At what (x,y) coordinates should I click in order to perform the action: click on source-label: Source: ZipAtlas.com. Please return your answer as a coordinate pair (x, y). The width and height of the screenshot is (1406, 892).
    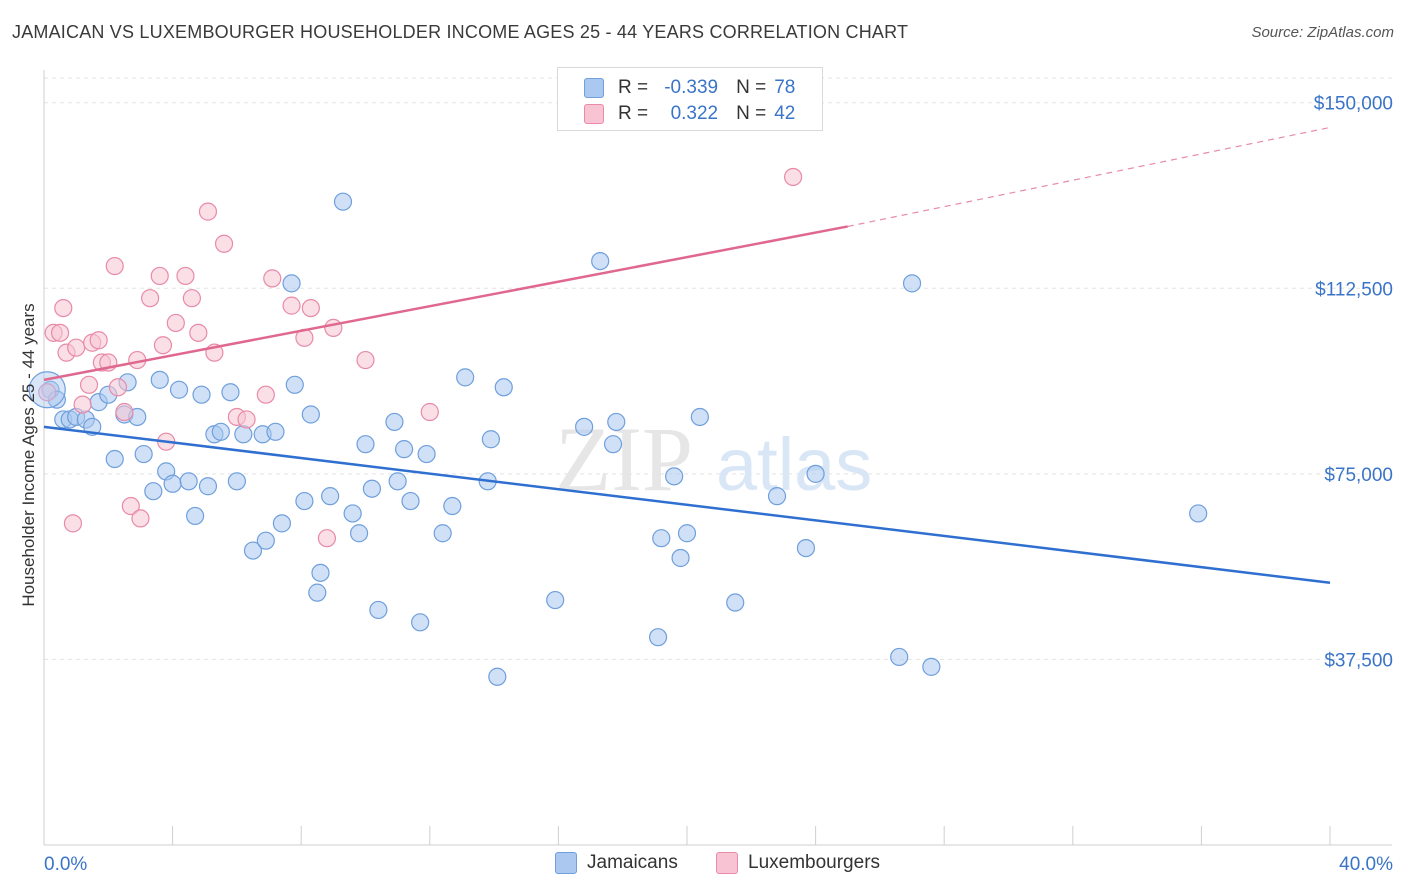
    Looking at the image, I should click on (1322, 32).